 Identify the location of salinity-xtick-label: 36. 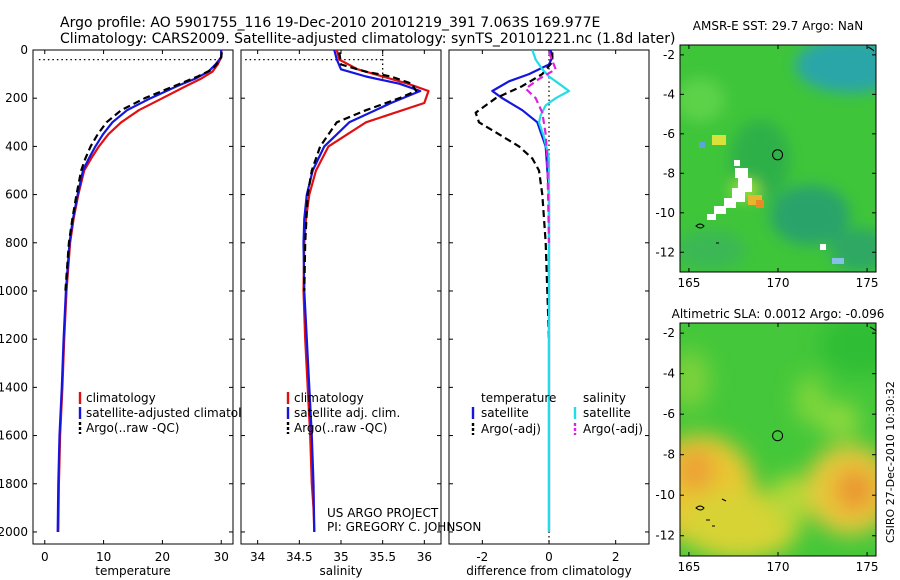
(424, 557).